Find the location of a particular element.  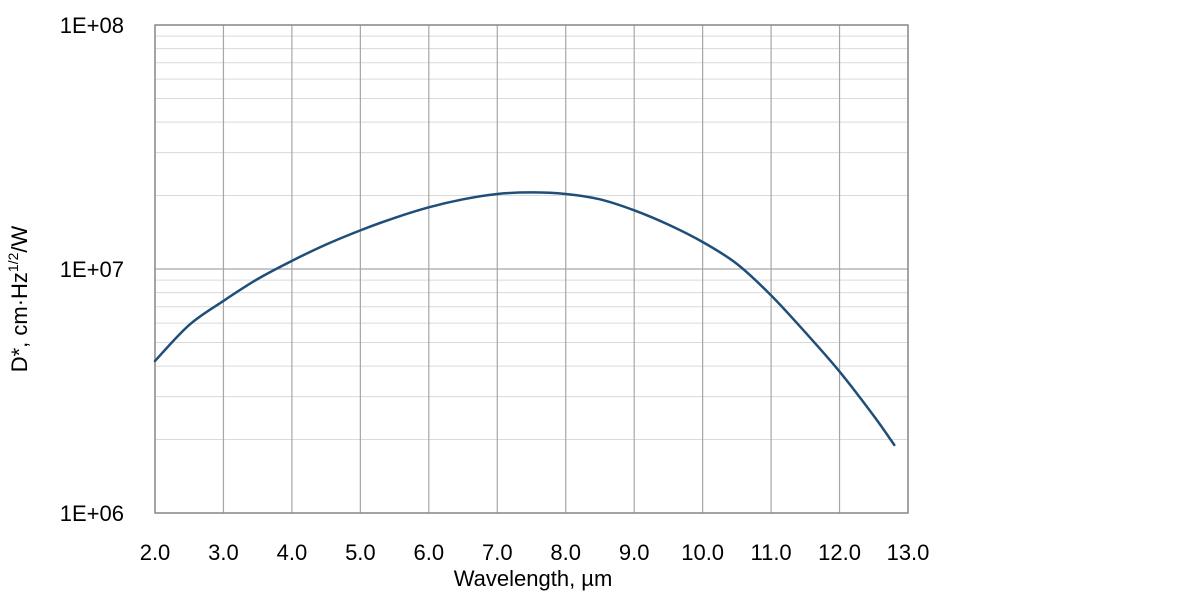

x-tick-label: 2.0 is located at coordinates (155, 552).